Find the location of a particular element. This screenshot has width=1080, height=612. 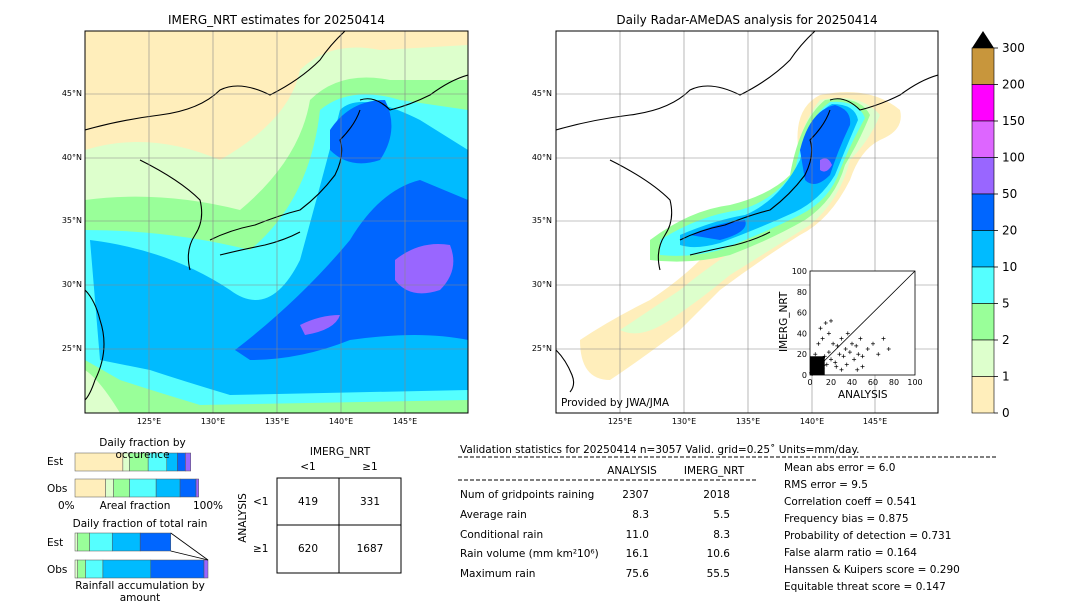

colorbar-tick-label: 50 is located at coordinates (1009, 194).